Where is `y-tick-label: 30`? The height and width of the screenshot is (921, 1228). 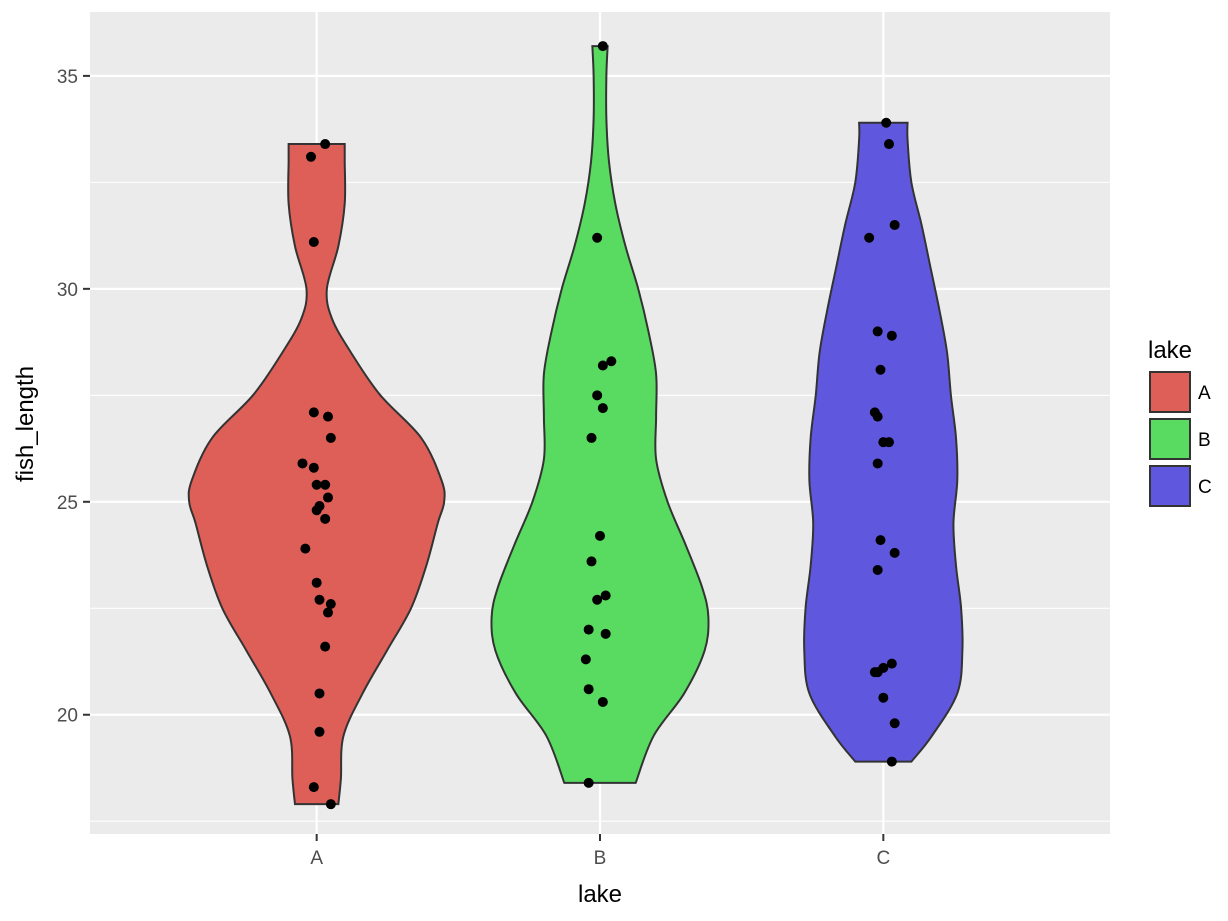 y-tick-label: 30 is located at coordinates (67, 290).